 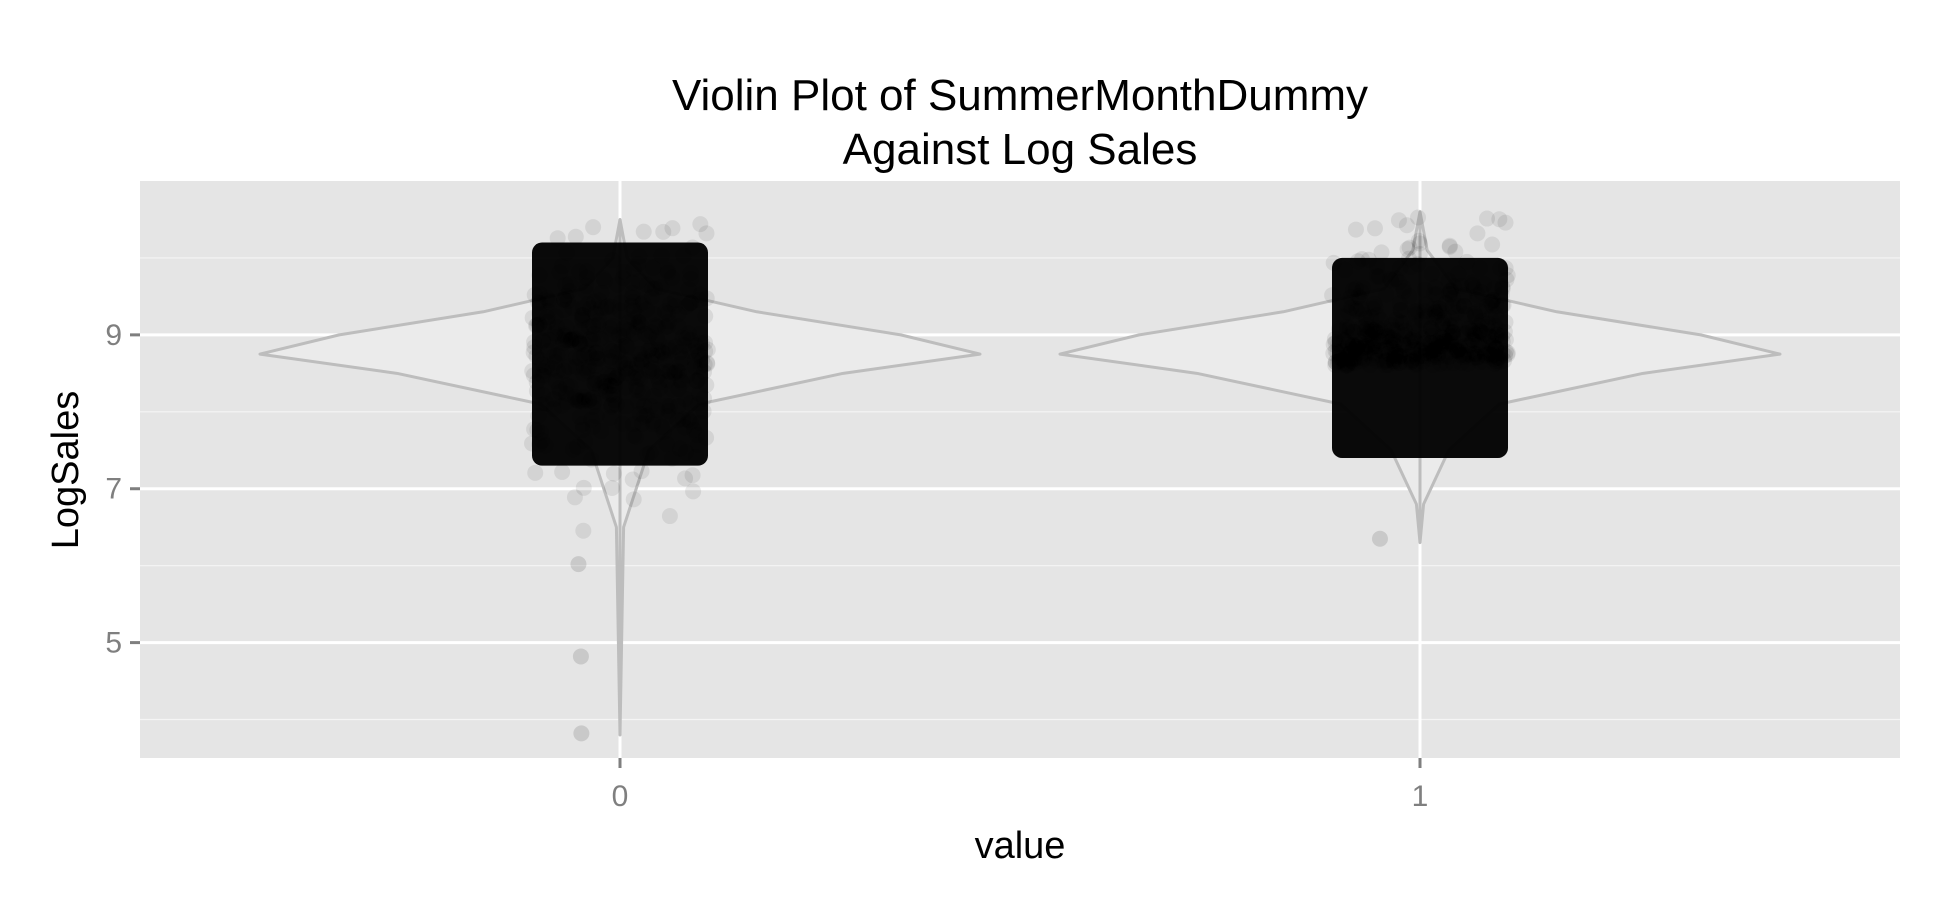 I want to click on outlier-point, so click(x=1379, y=538).